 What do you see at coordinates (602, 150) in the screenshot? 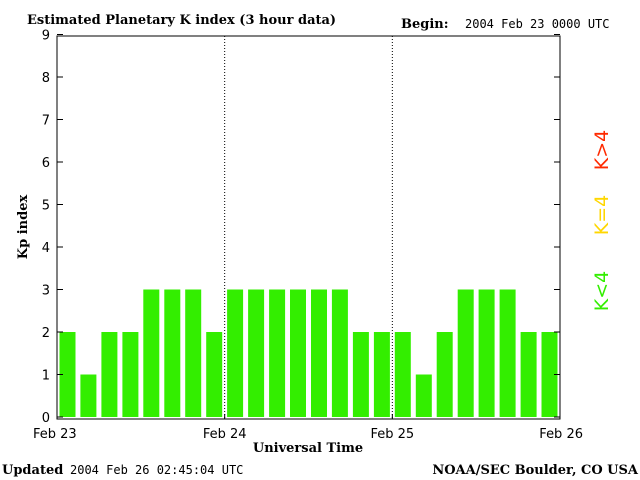
I see `legend-k-greater-4: K>4` at bounding box center [602, 150].